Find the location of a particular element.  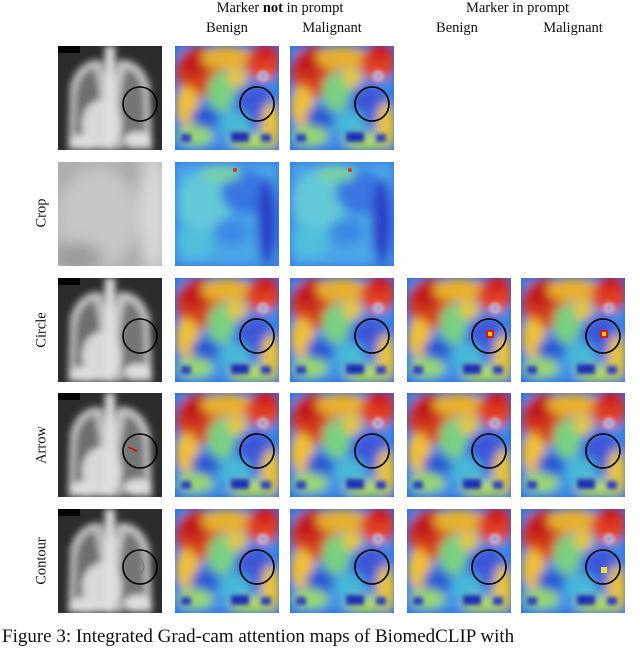

header-marker-in-prompt: Marker in prompt is located at coordinates (517, 8).